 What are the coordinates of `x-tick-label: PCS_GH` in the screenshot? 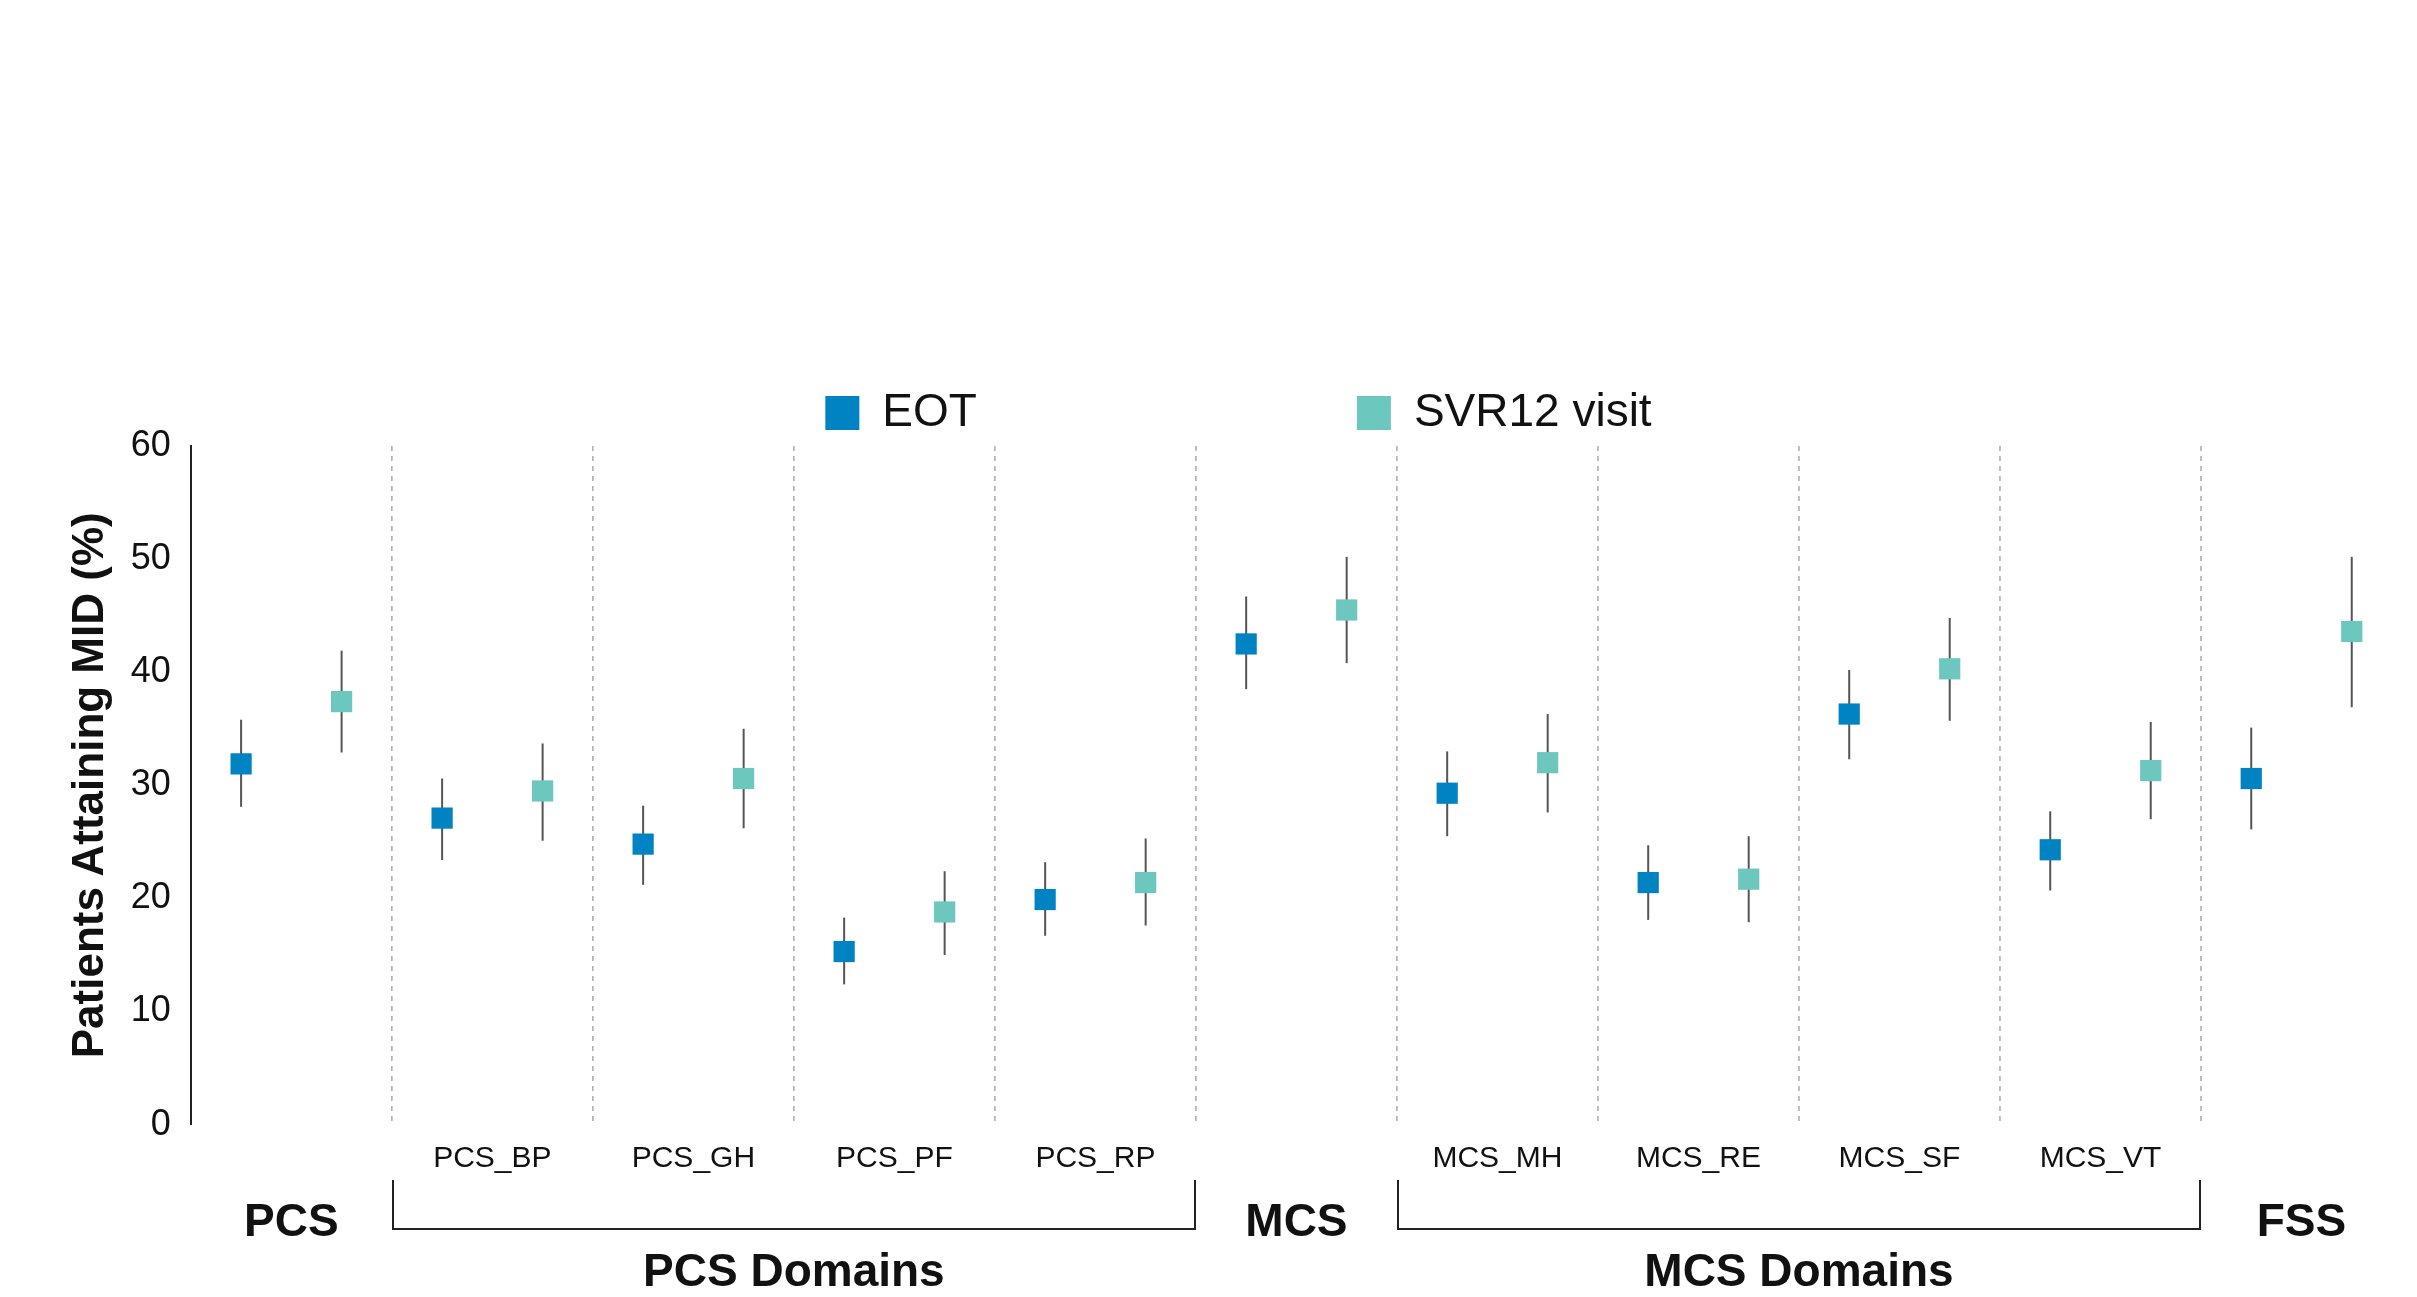 It's located at (693, 1156).